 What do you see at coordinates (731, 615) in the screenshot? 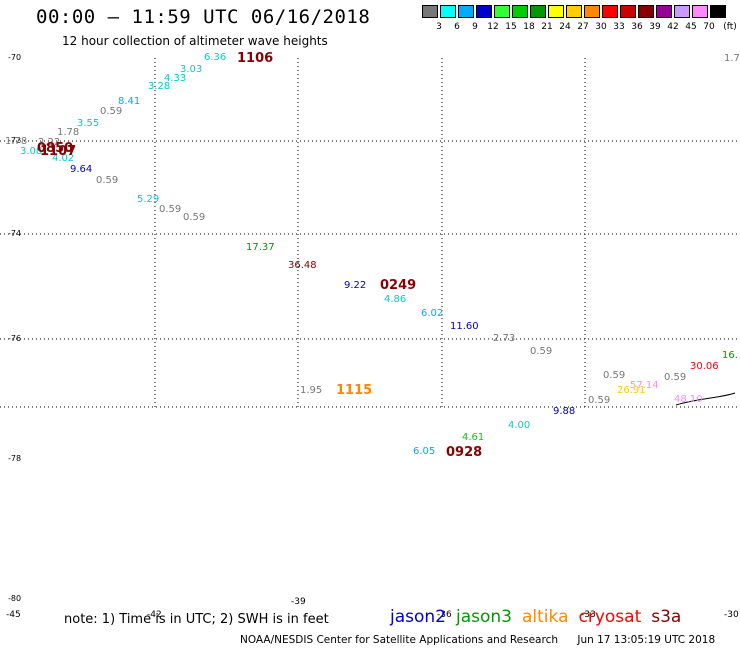
I see `lon-label: -30` at bounding box center [731, 615].